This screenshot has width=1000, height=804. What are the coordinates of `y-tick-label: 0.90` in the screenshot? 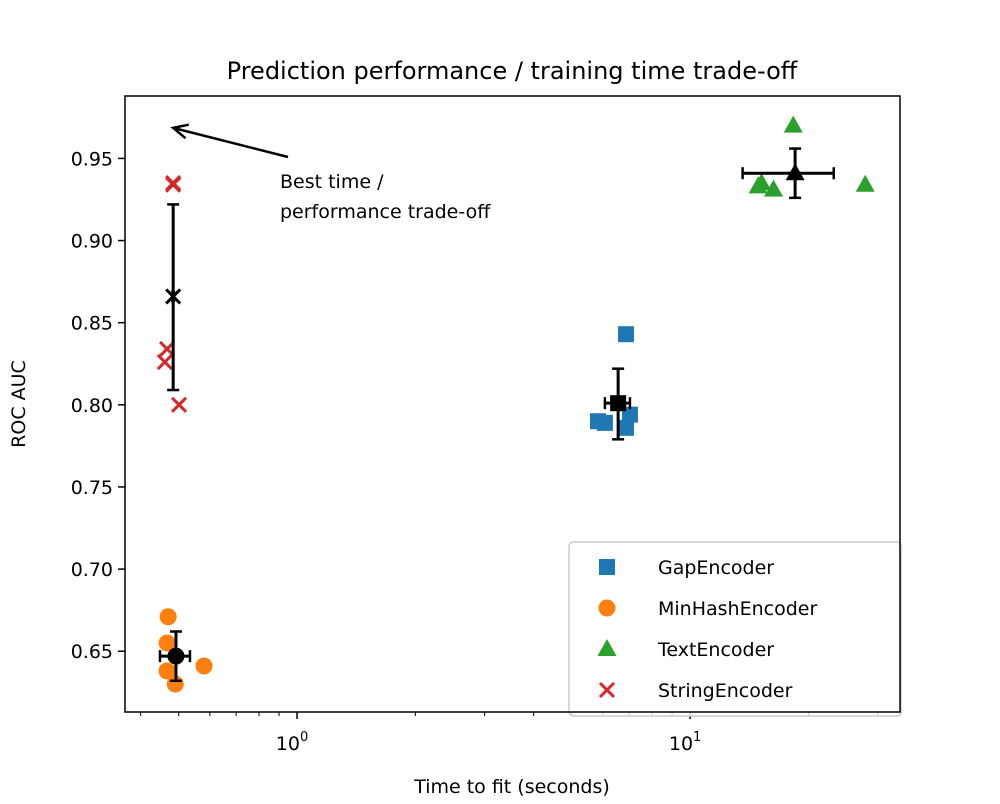 It's located at (92, 242).